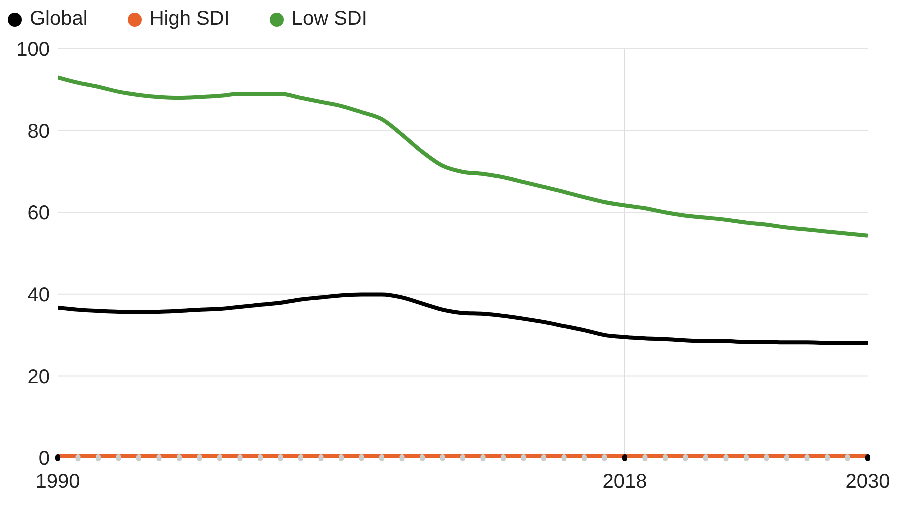 The height and width of the screenshot is (506, 911). I want to click on legend-label: Global, so click(59, 19).